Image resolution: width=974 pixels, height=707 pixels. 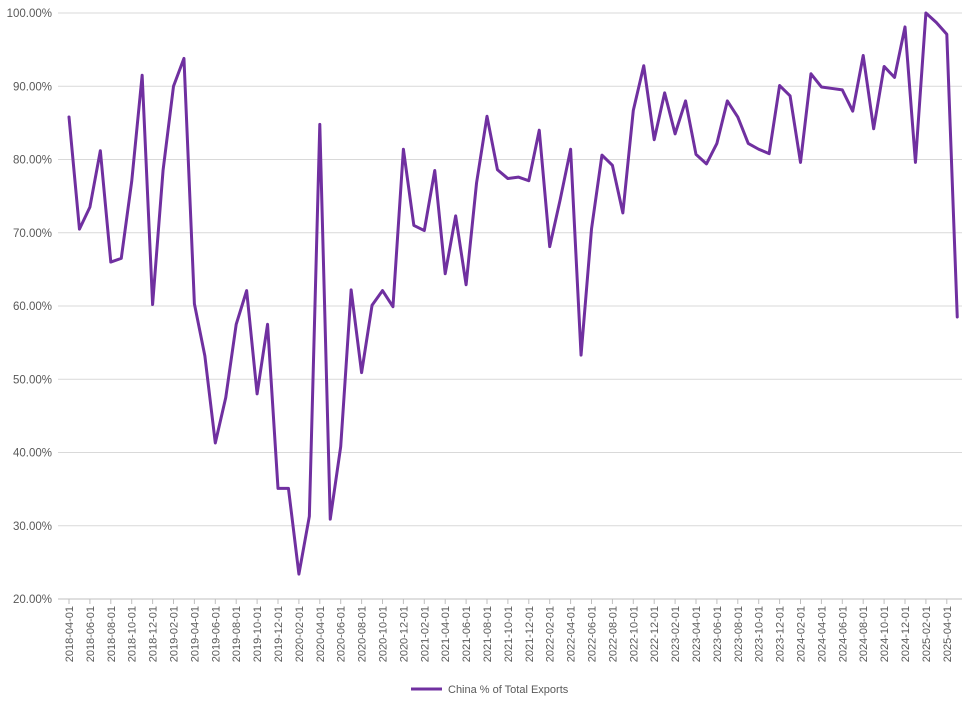 What do you see at coordinates (697, 634) in the screenshot?
I see `x-tick-label: 2023-04-01` at bounding box center [697, 634].